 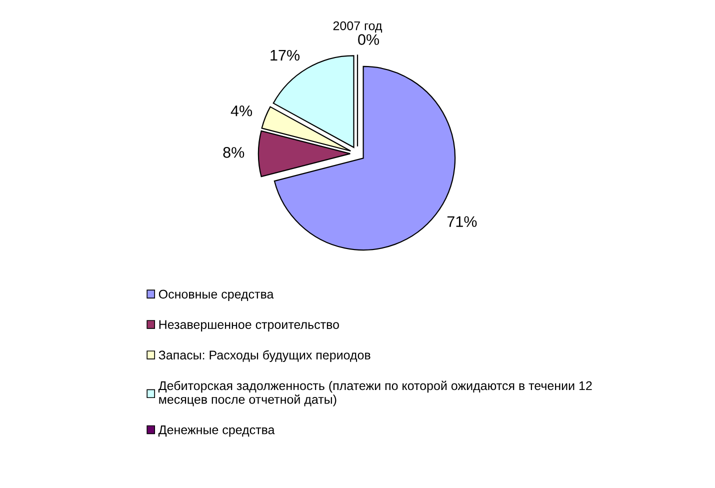 What do you see at coordinates (285, 55) in the screenshot?
I see `data-label: 17%` at bounding box center [285, 55].